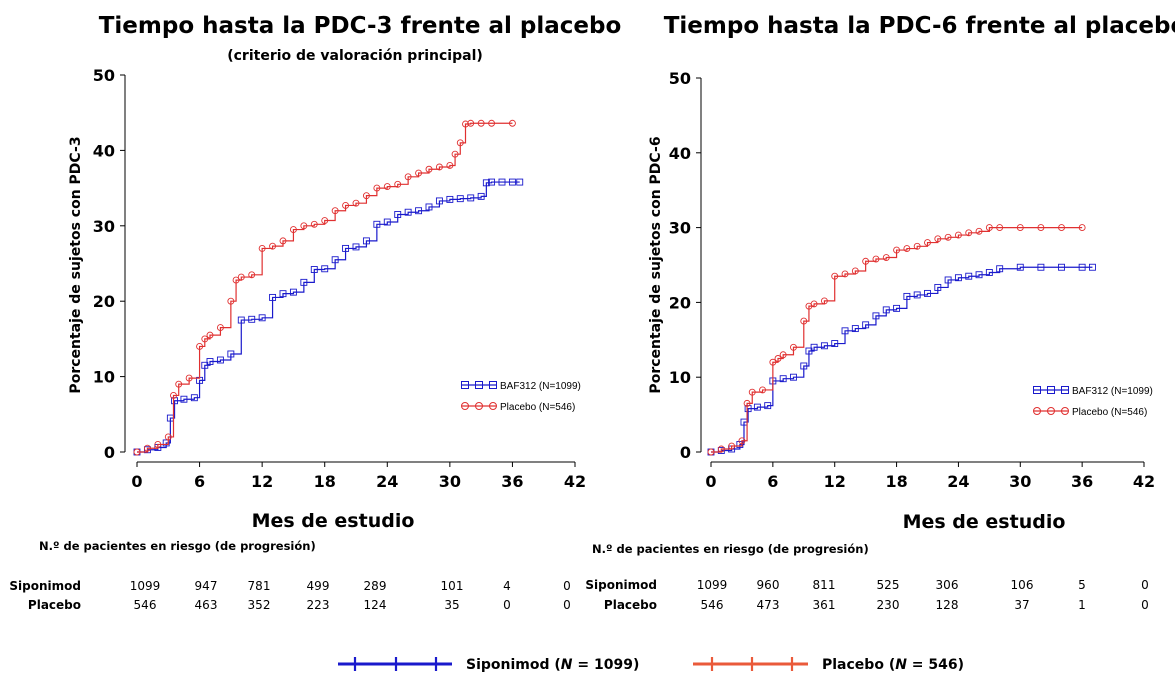 This screenshot has width=1175, height=674. What do you see at coordinates (259, 605) in the screenshot?
I see `risk-cell: 352` at bounding box center [259, 605].